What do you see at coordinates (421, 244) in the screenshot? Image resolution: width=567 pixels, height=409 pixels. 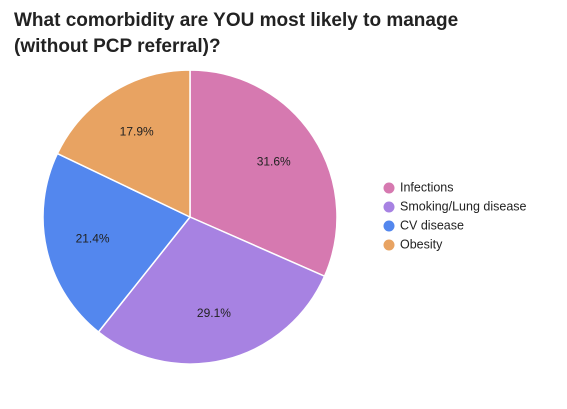 I see `legend-label: Obesity` at bounding box center [421, 244].